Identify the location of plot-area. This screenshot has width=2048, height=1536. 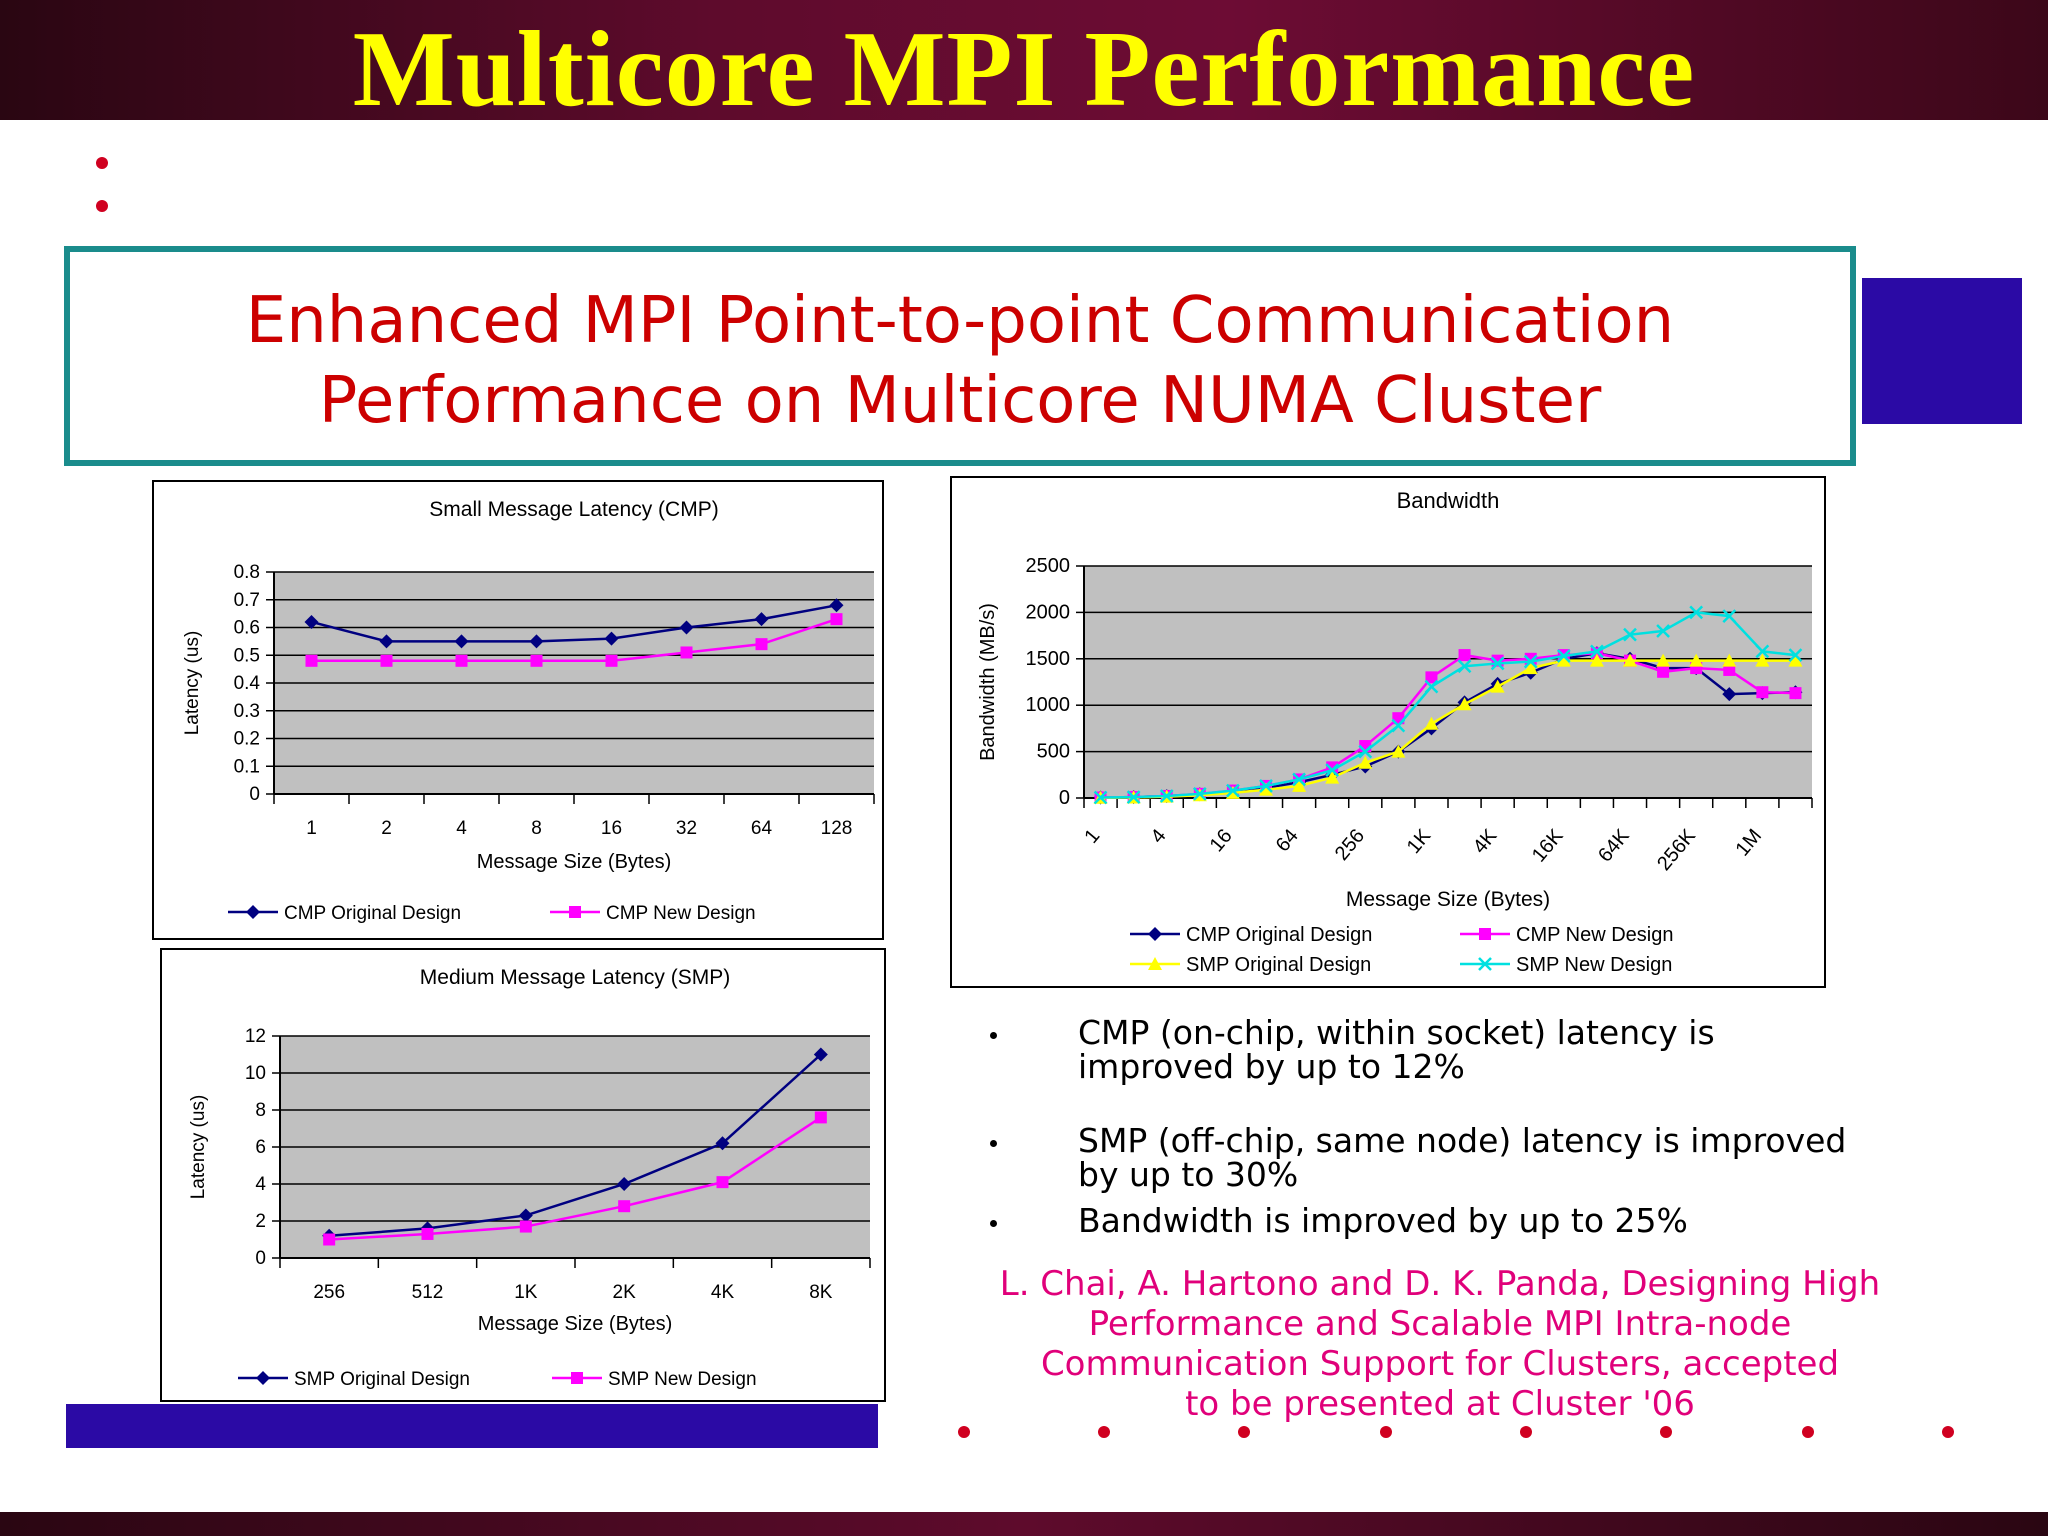
(1448, 682).